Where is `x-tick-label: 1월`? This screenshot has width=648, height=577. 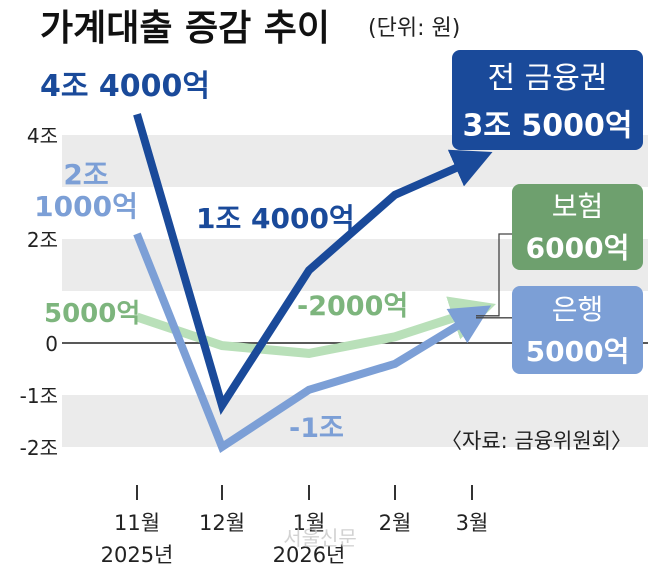
x-tick-label: 1월 is located at coordinates (309, 523).